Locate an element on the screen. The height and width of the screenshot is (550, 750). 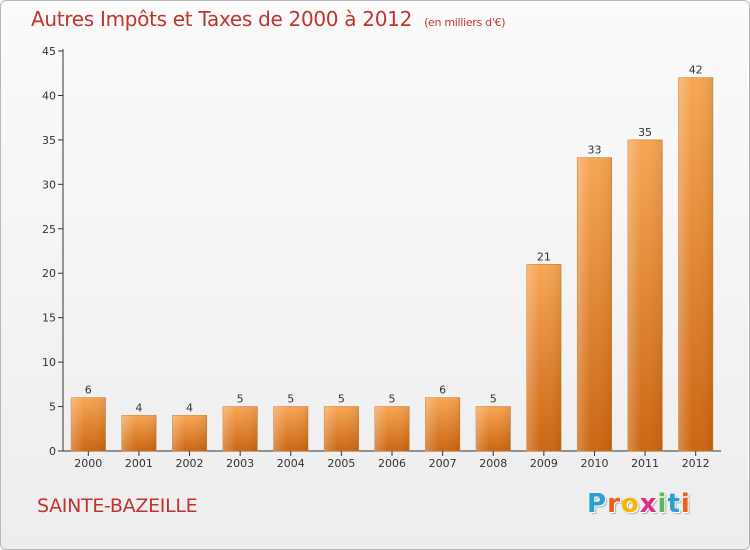
proxiti-logo: Proxiti is located at coordinates (639, 504).